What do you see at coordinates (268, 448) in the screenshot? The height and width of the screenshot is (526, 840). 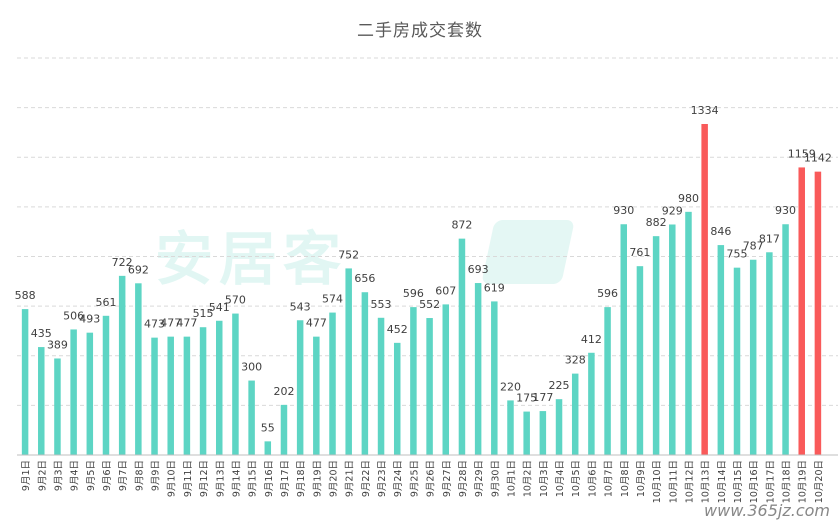 I see `bar-9月16日` at bounding box center [268, 448].